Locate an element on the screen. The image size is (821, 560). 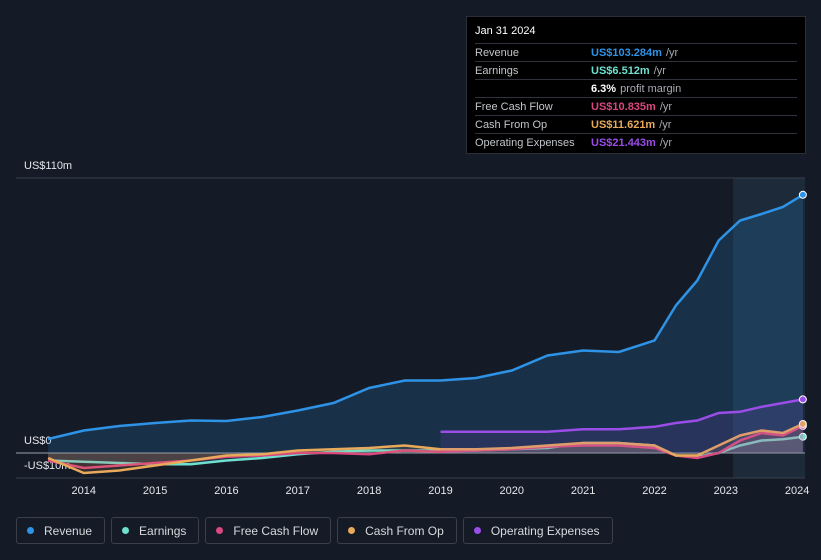
x-tick-label: 2023 is located at coordinates (726, 491).